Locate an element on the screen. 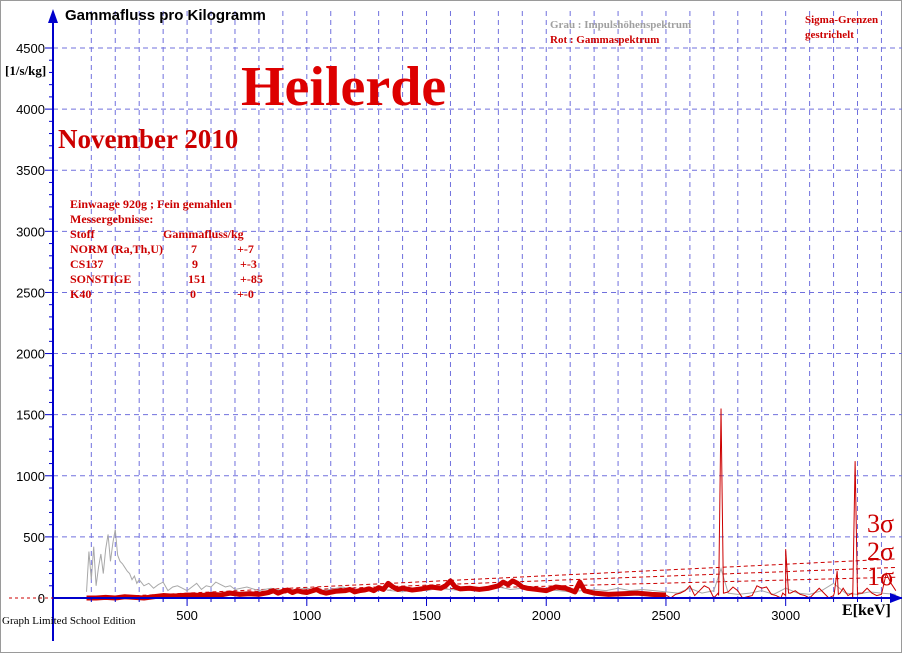 Image resolution: width=902 pixels, height=654 pixels. pulse-height-line is located at coordinates (491, 562).